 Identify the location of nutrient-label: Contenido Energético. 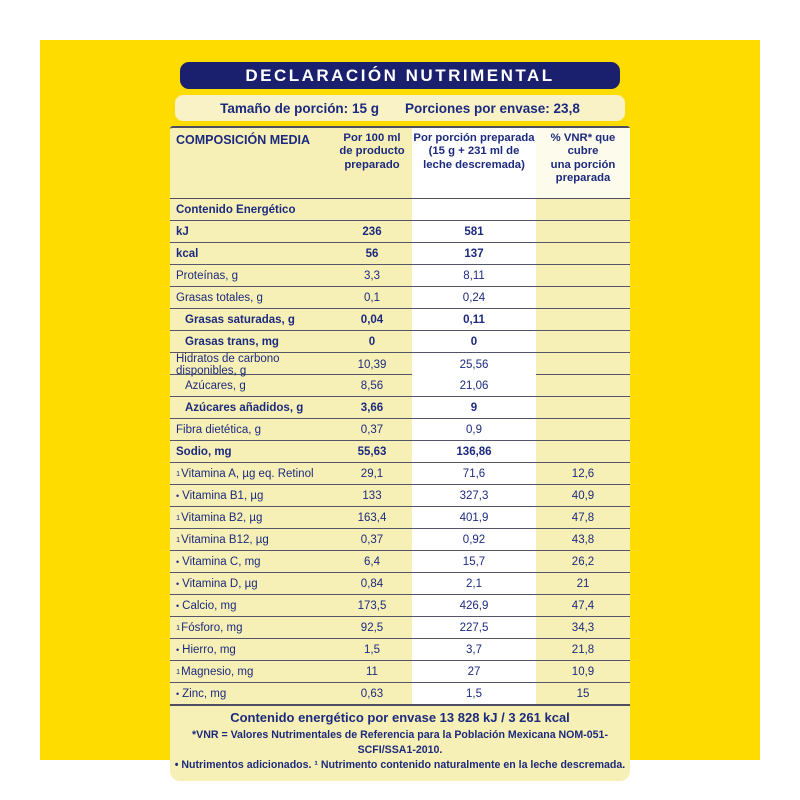
(236, 209).